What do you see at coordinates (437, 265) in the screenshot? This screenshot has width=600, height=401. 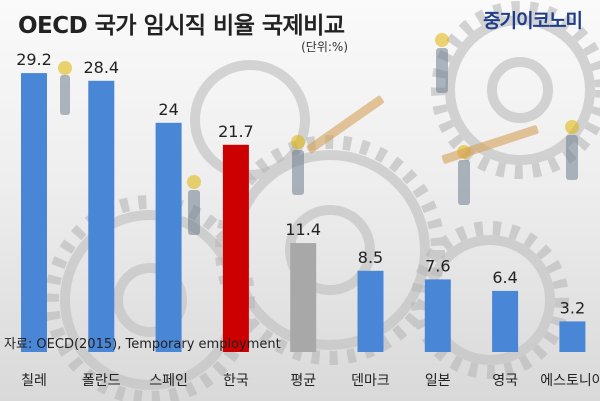 I see `value-label-7: 7.6` at bounding box center [437, 265].